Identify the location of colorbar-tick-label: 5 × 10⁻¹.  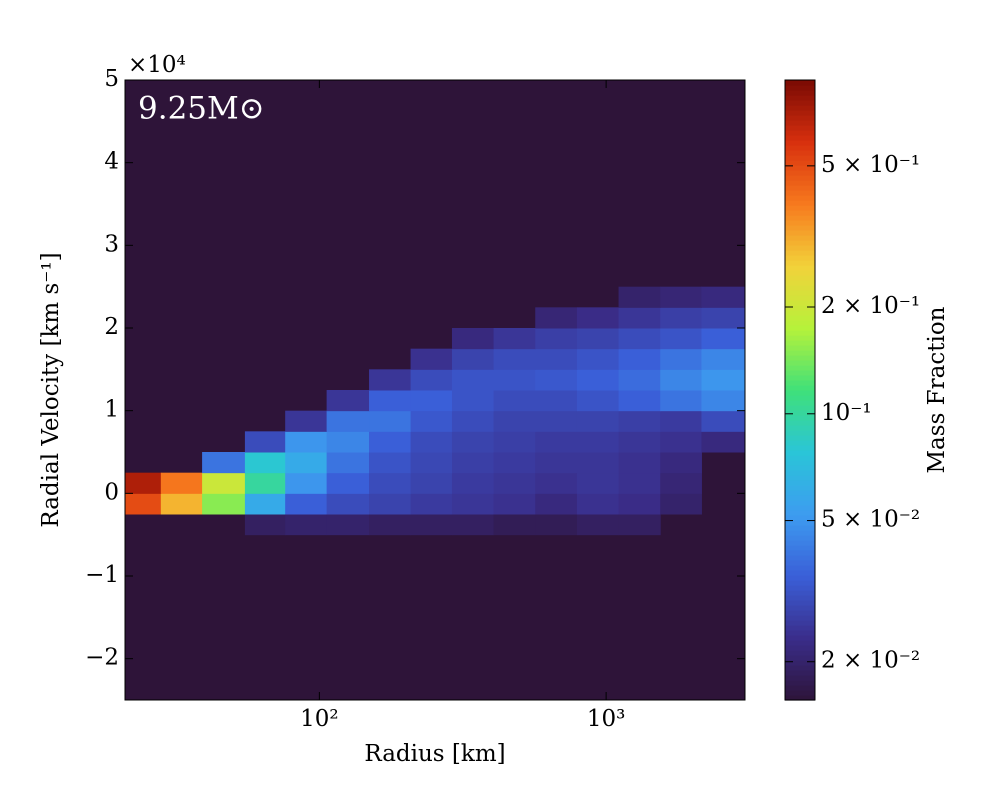
(870, 165).